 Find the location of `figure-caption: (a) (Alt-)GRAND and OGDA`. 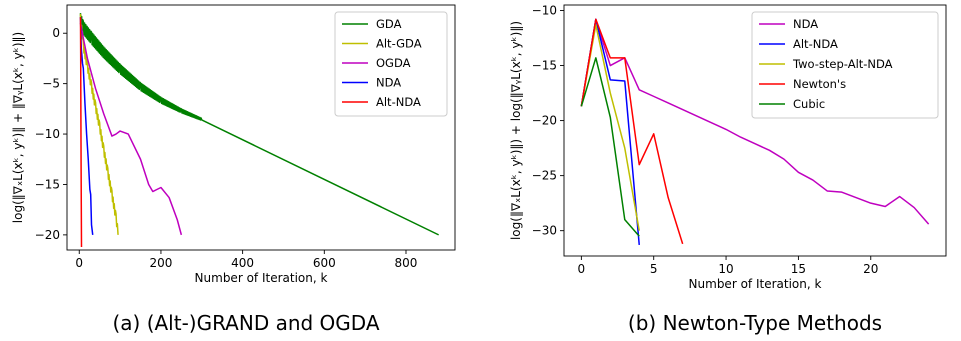

figure-caption: (a) (Alt-)GRAND and OGDA is located at coordinates (245, 323).